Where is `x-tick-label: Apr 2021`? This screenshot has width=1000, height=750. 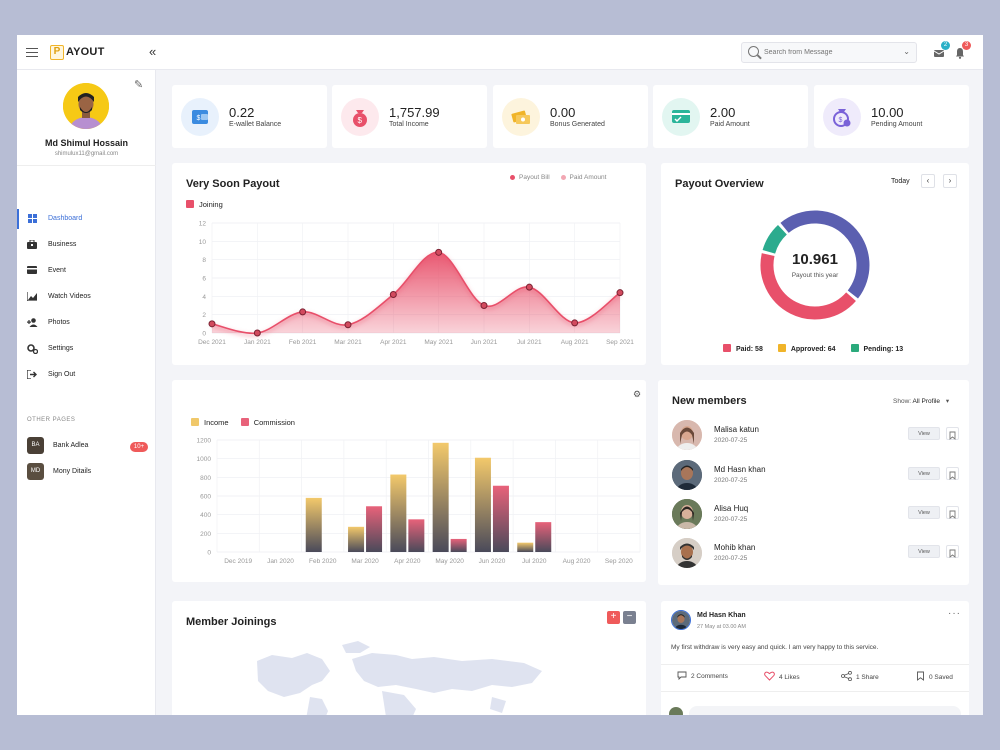 x-tick-label: Apr 2021 is located at coordinates (393, 342).